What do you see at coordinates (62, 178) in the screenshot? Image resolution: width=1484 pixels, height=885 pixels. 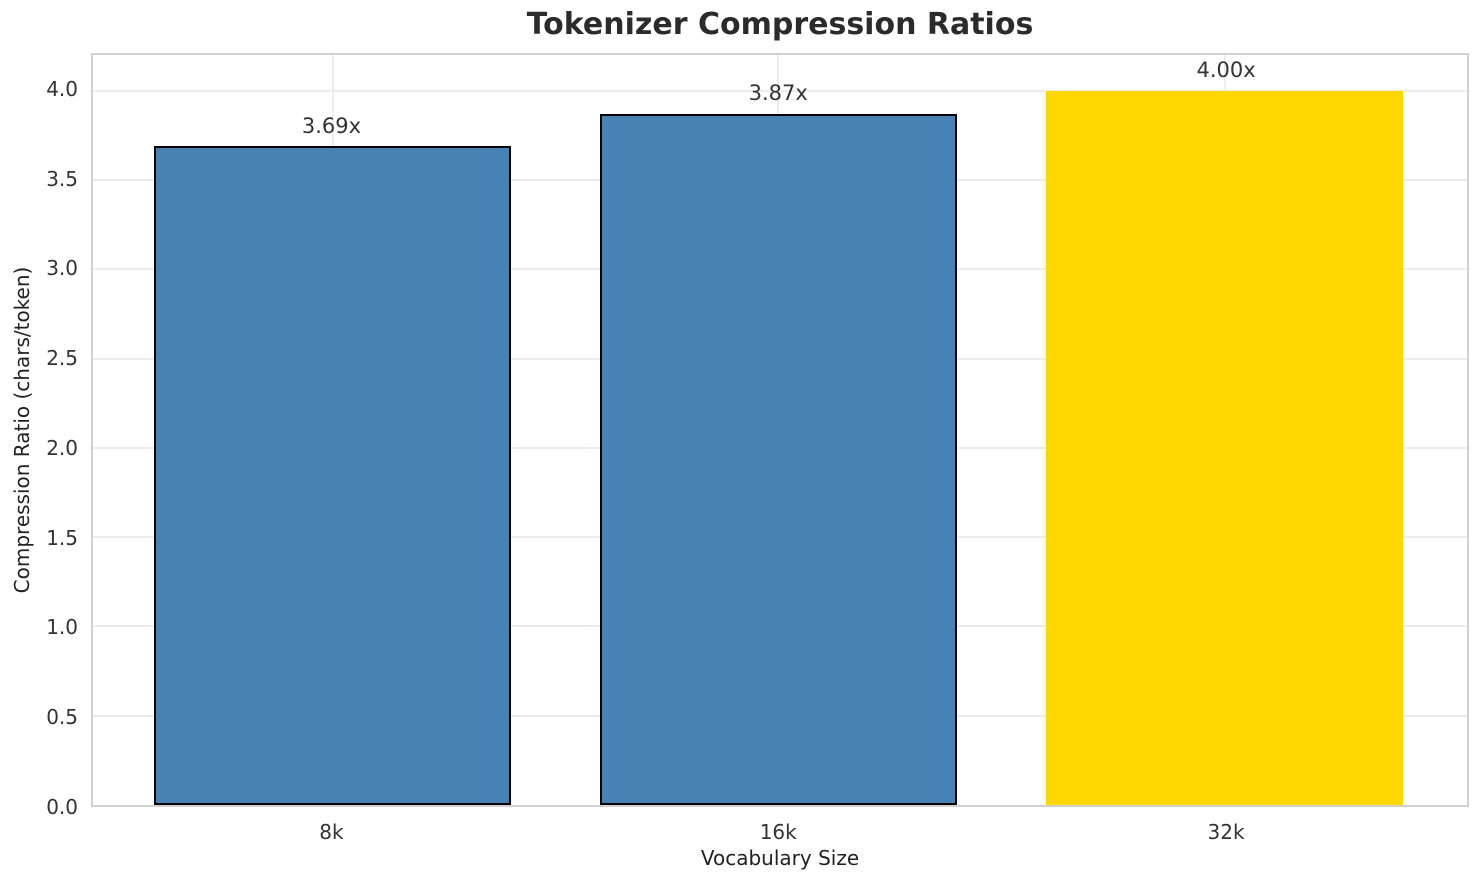 I see `y-tick-label: 3.5` at bounding box center [62, 178].